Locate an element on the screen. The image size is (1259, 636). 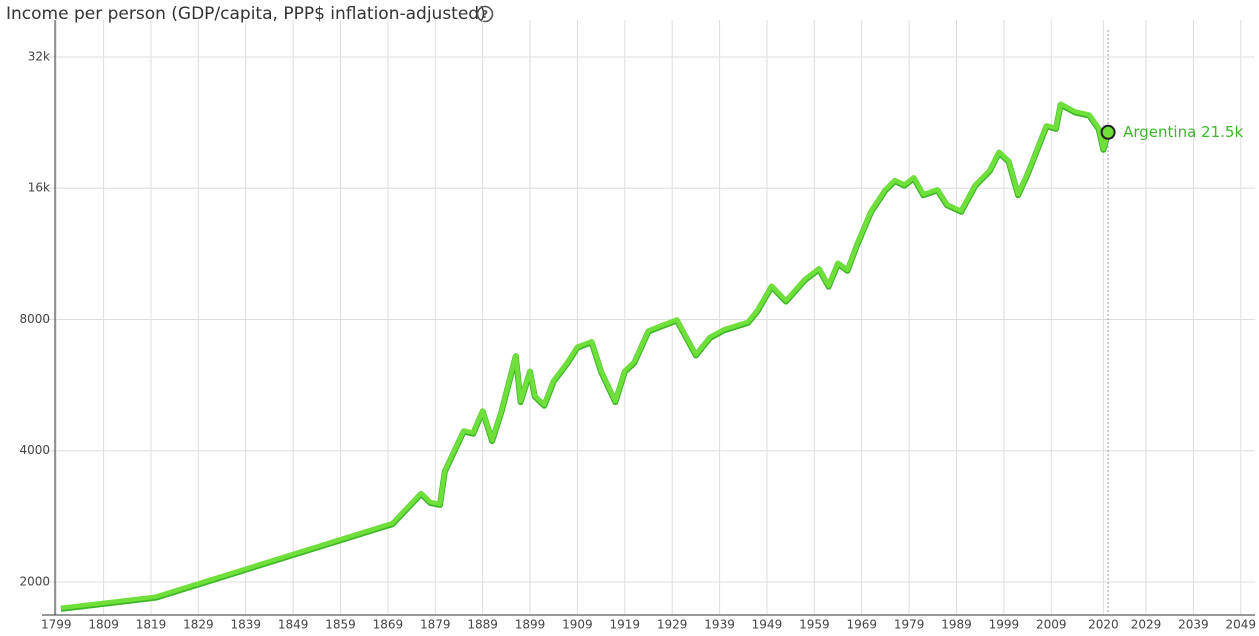
help-icon: ? is located at coordinates (485, 14).